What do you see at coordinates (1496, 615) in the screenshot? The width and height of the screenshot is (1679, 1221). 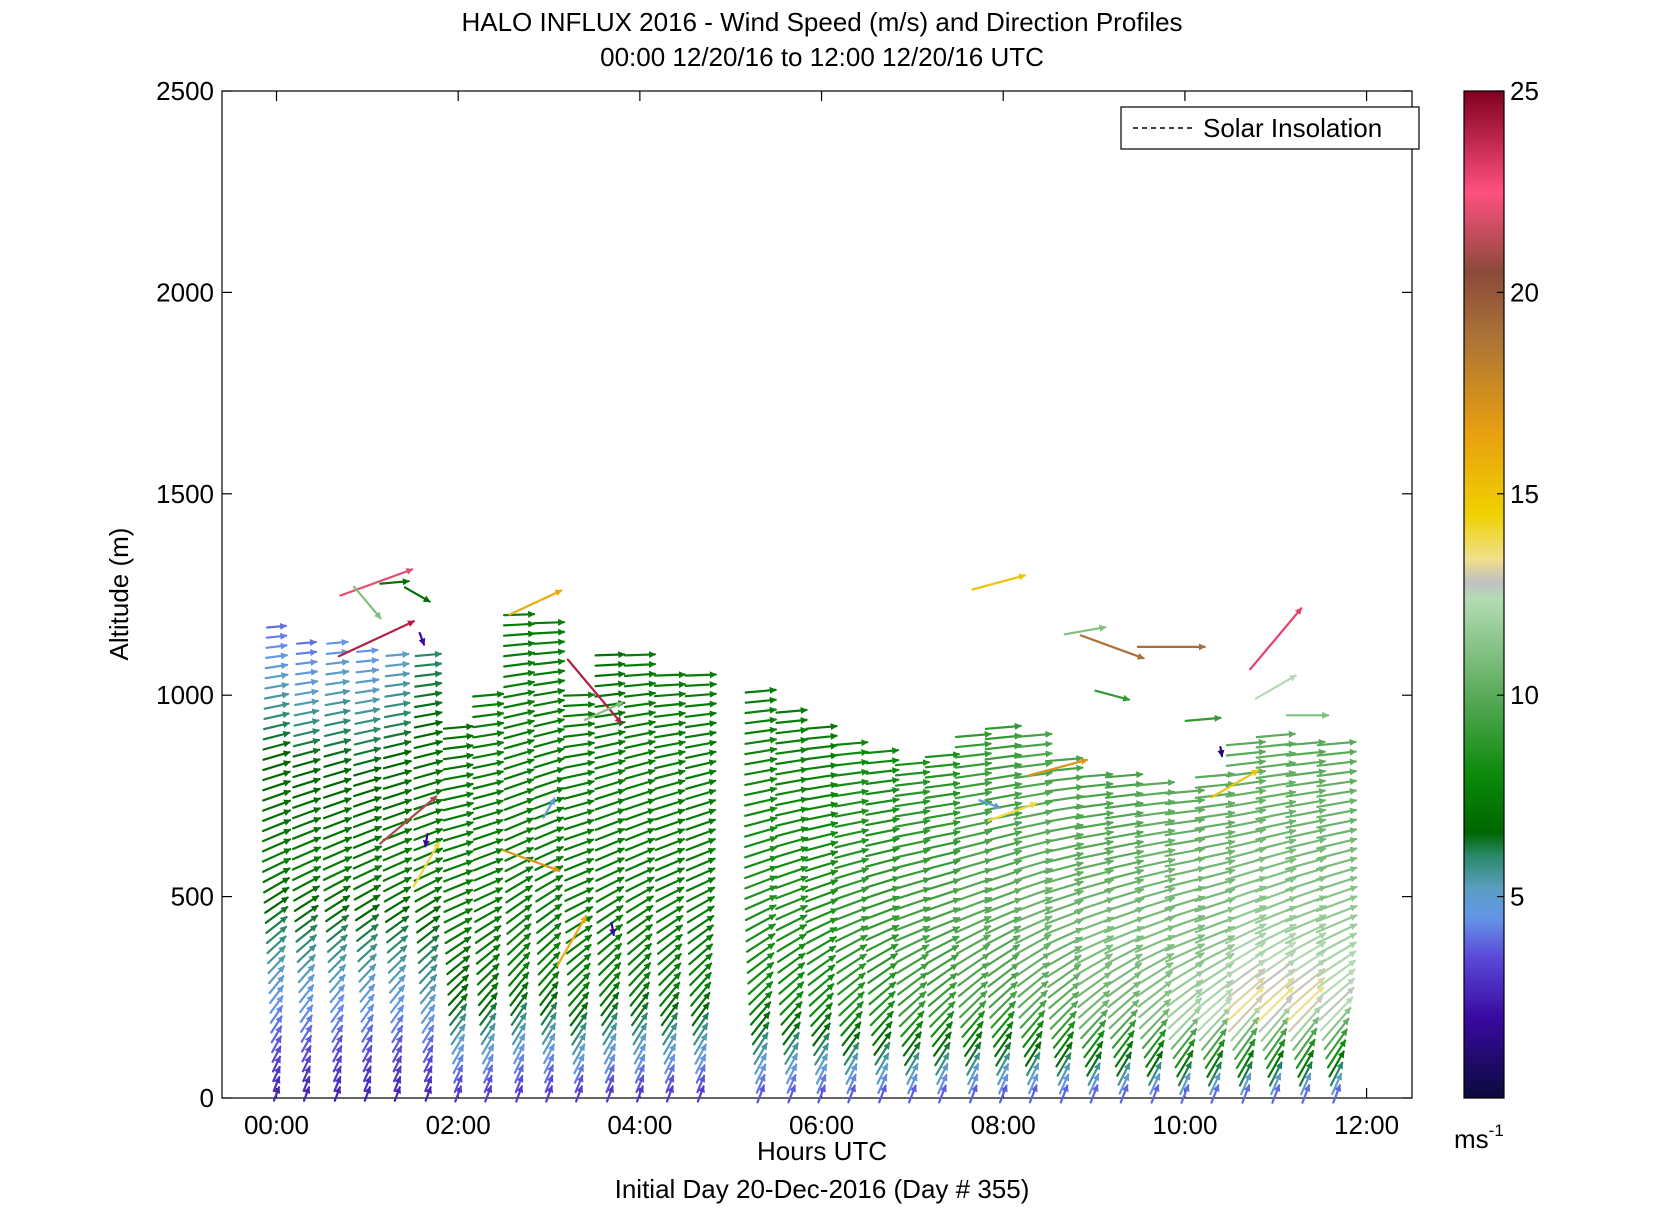 I see `colorbar: 5 10 15 20 25 ms-1` at bounding box center [1496, 615].